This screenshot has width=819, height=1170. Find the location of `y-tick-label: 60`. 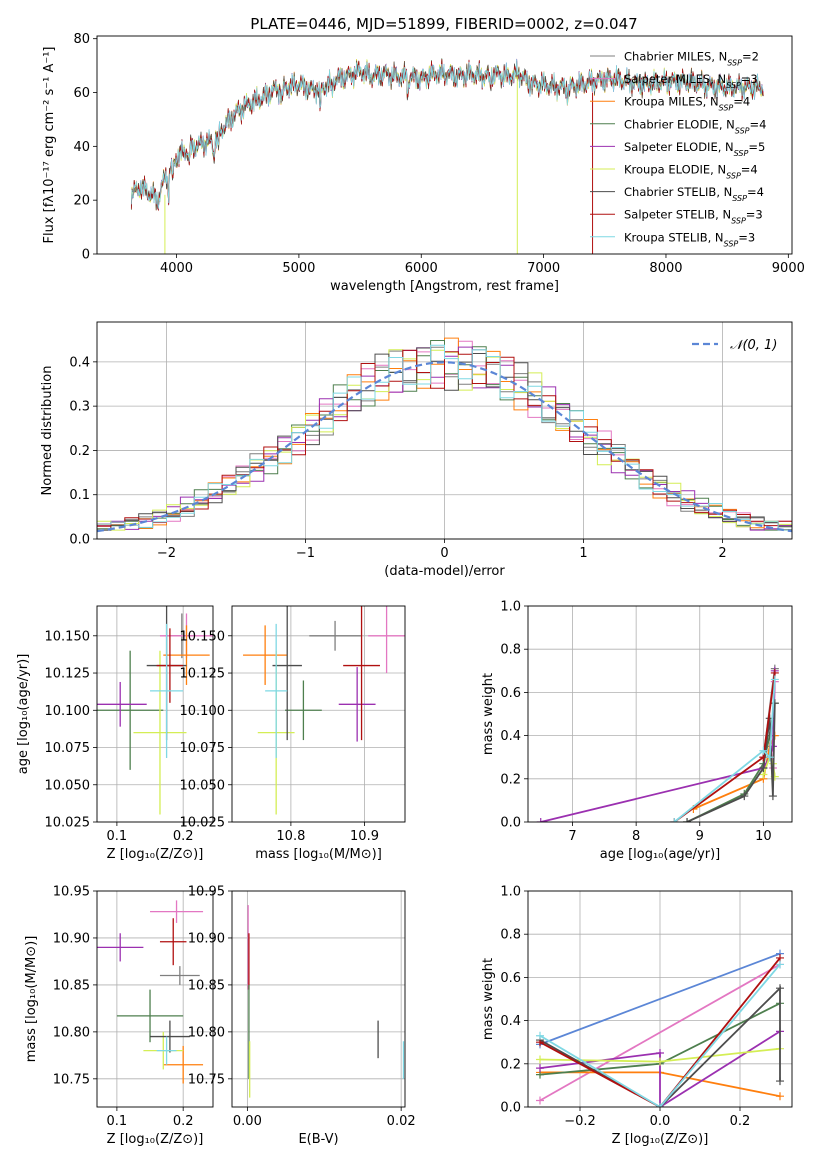

y-tick-label: 60 is located at coordinates (81, 93).